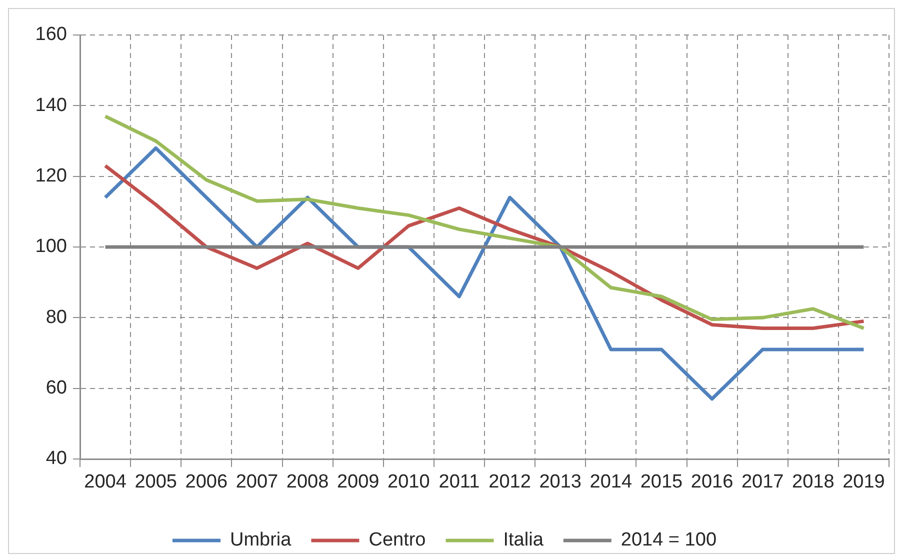 This screenshot has height=560, width=901. What do you see at coordinates (409, 482) in the screenshot?
I see `x-tick-label: 2010` at bounding box center [409, 482].